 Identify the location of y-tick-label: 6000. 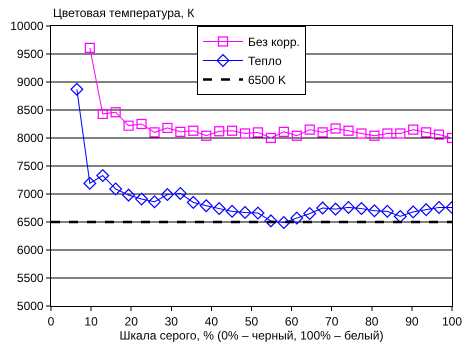
(30, 250).